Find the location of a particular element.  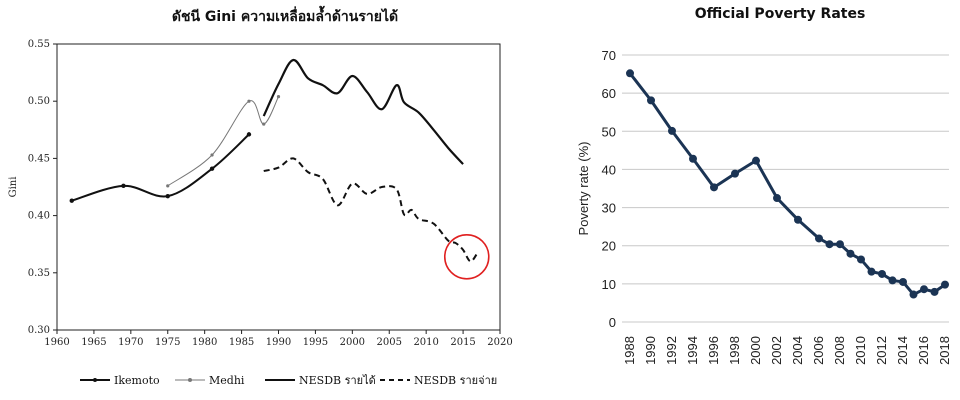

poverty-y-tick-label: 50 is located at coordinates (609, 131).